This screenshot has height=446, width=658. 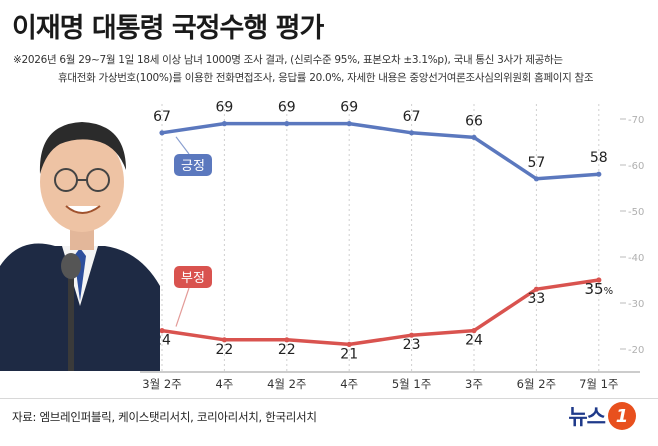 I want to click on y-axis-ticks: -70 -60 -50 -40 -30 -20, so click(x=632, y=235).